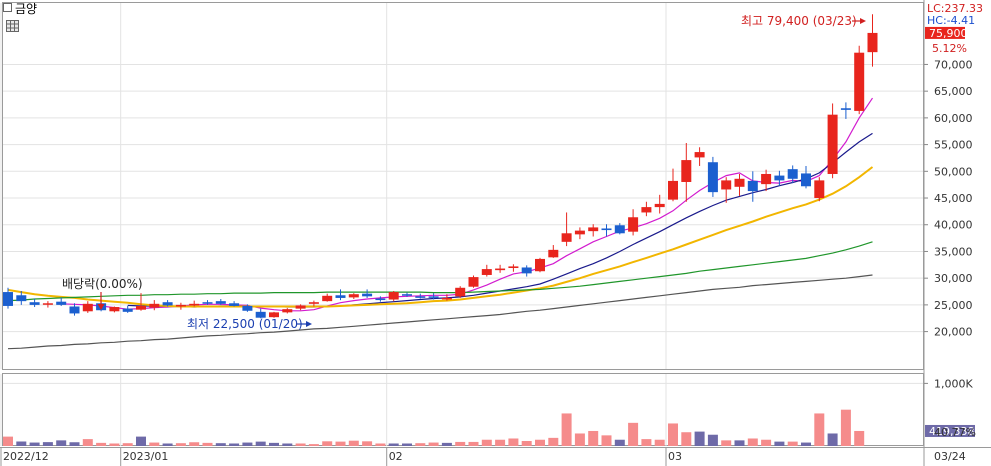  What do you see at coordinates (953, 145) in the screenshot?
I see `price-tick-label: 55,000` at bounding box center [953, 145].